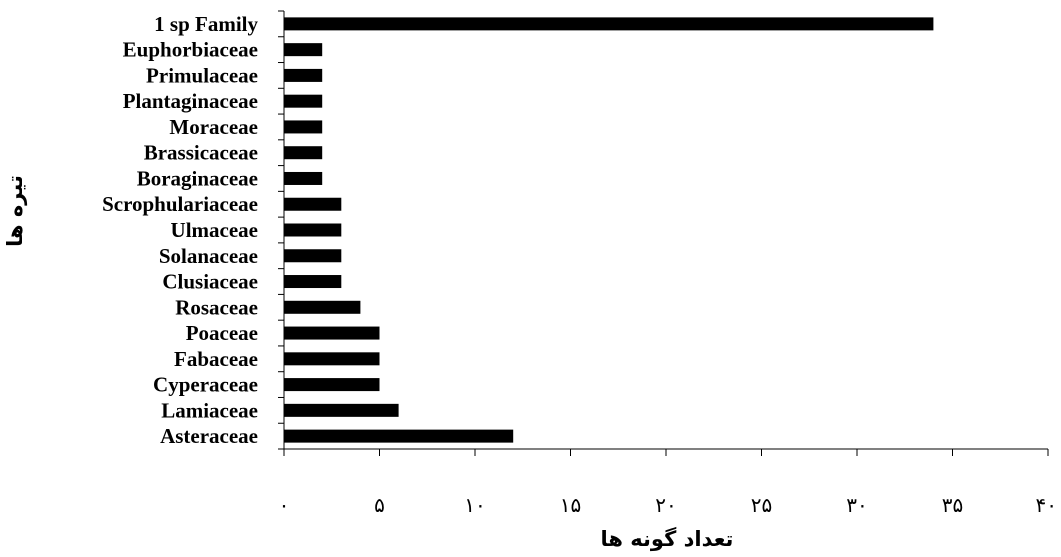  What do you see at coordinates (570, 505) in the screenshot?
I see `x-tick-label: ١۵` at bounding box center [570, 505].